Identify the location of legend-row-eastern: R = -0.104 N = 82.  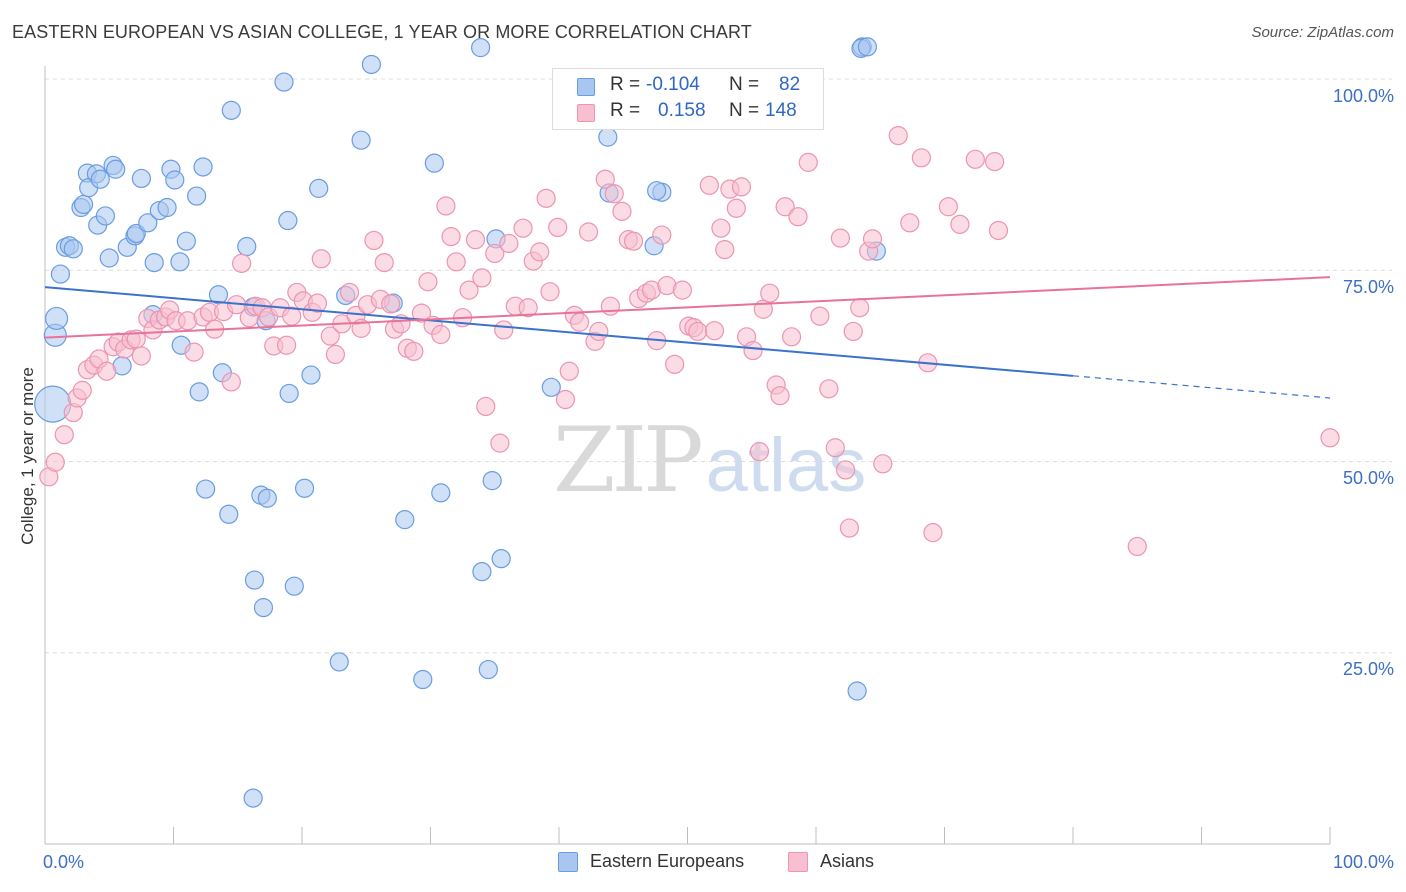
(688, 87).